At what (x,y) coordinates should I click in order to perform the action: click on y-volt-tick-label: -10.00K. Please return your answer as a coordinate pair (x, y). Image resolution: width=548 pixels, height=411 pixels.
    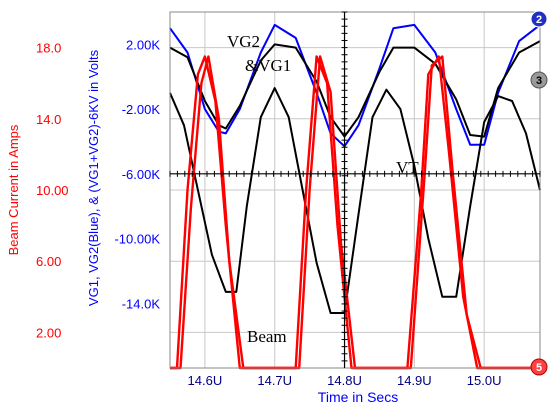
    Looking at the image, I should click on (137, 239).